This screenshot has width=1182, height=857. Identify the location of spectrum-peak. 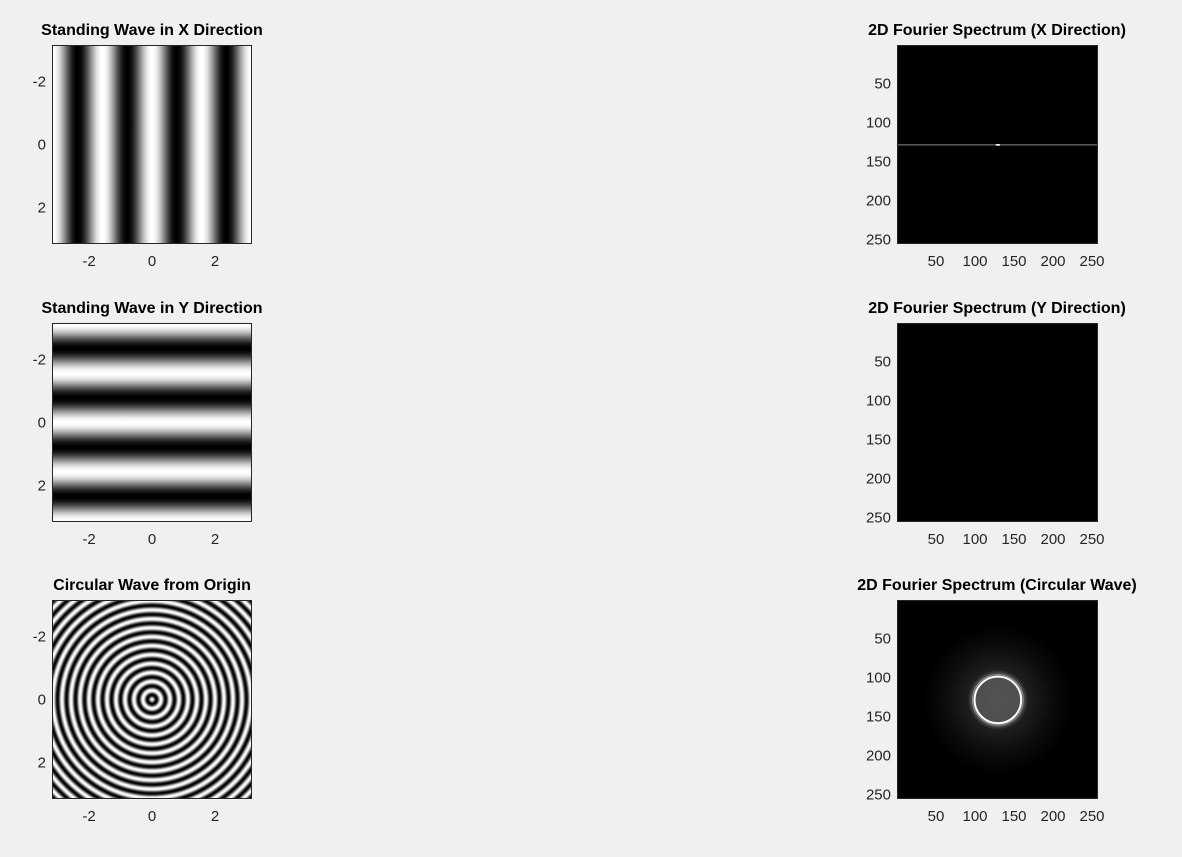
(997, 145).